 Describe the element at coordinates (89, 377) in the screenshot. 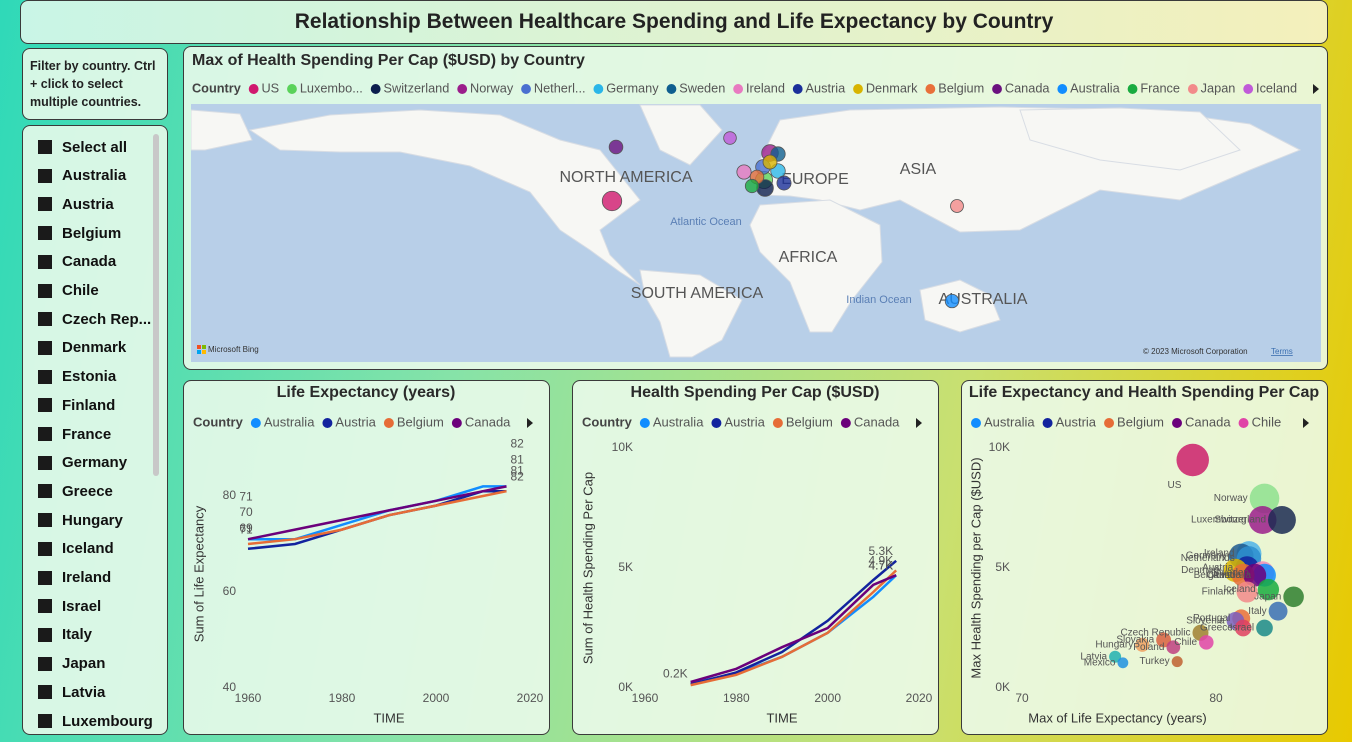

I see `slicer-label: Estonia` at that location.